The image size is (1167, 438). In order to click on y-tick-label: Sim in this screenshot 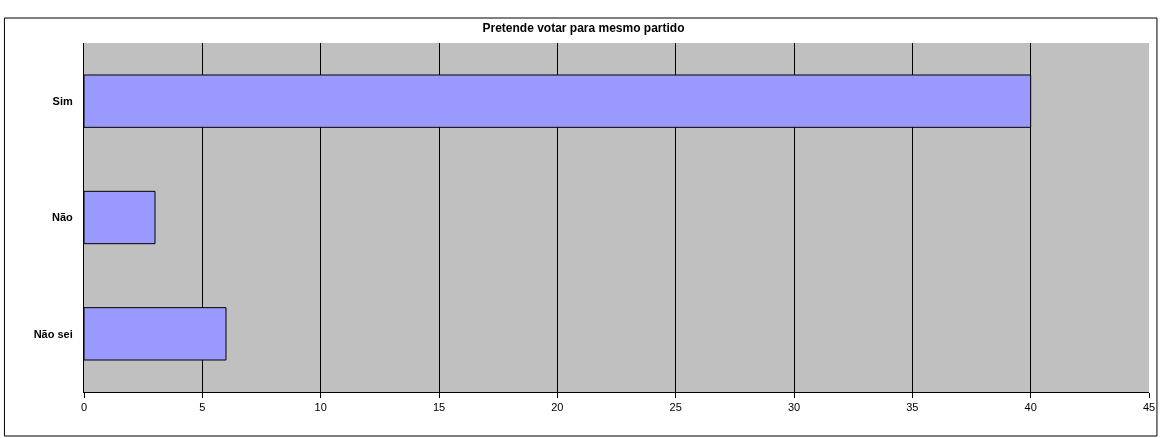, I will do `click(63, 101)`.